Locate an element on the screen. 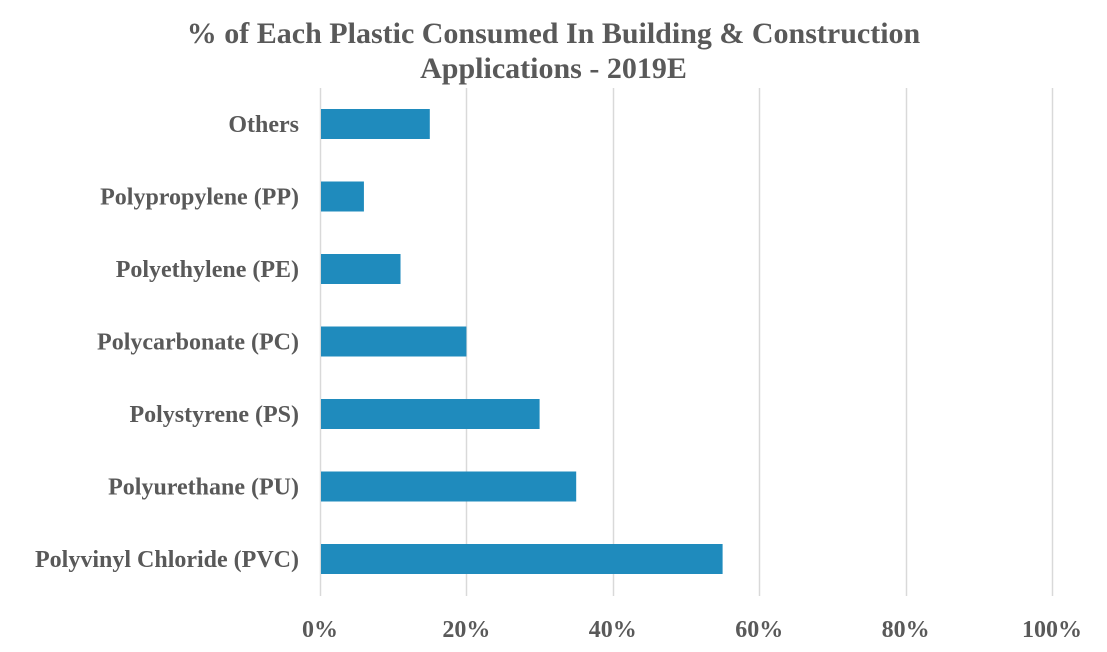  category-label-2: Polypropylene (PP) is located at coordinates (199, 198).